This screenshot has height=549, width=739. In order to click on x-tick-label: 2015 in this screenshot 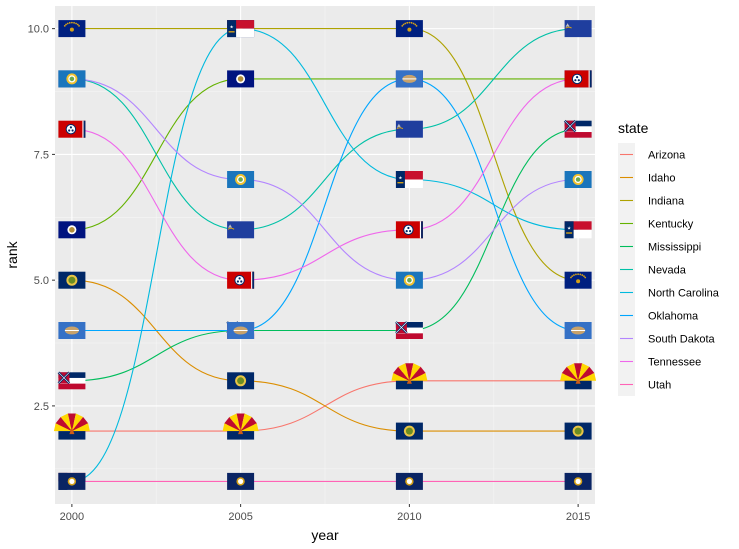, I will do `click(578, 517)`.